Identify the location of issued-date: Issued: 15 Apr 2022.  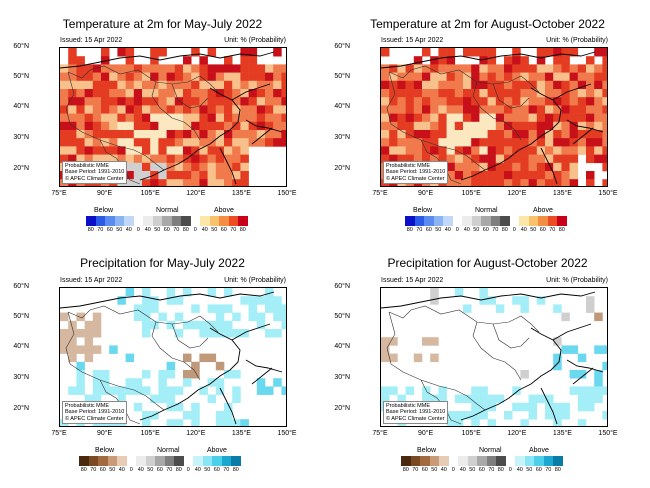
(91, 40).